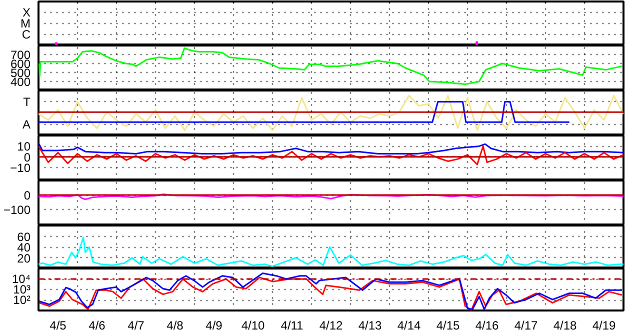 The image size is (628, 334). Describe the element at coordinates (253, 325) in the screenshot. I see `x-tick-label: 4/10` at that location.